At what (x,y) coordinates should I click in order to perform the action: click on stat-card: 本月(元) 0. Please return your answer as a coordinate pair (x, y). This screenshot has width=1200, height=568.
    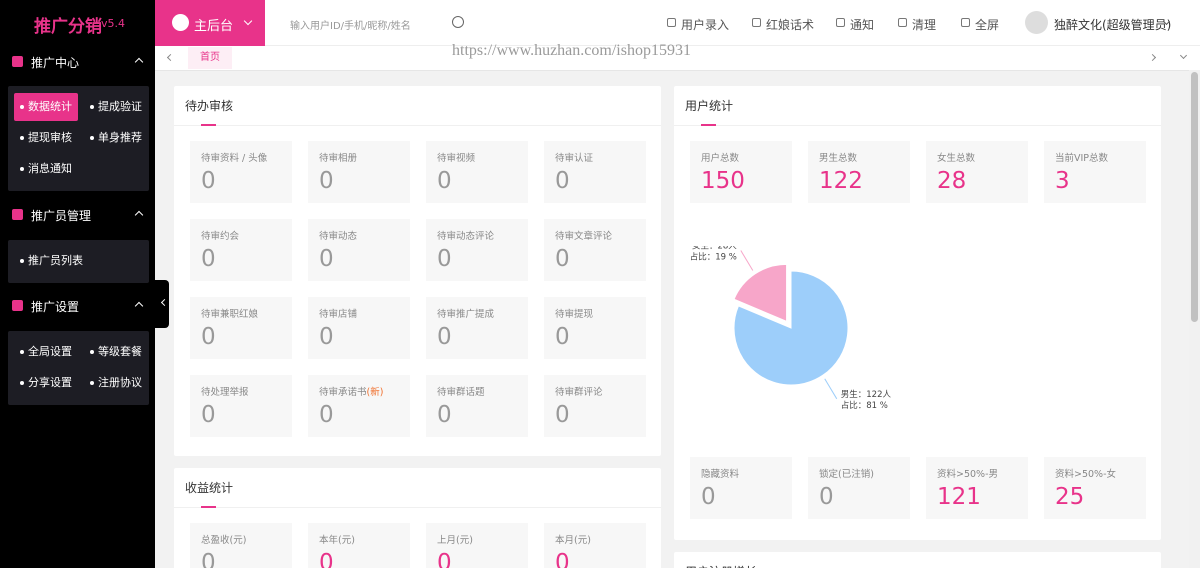
    Looking at the image, I should click on (595, 545).